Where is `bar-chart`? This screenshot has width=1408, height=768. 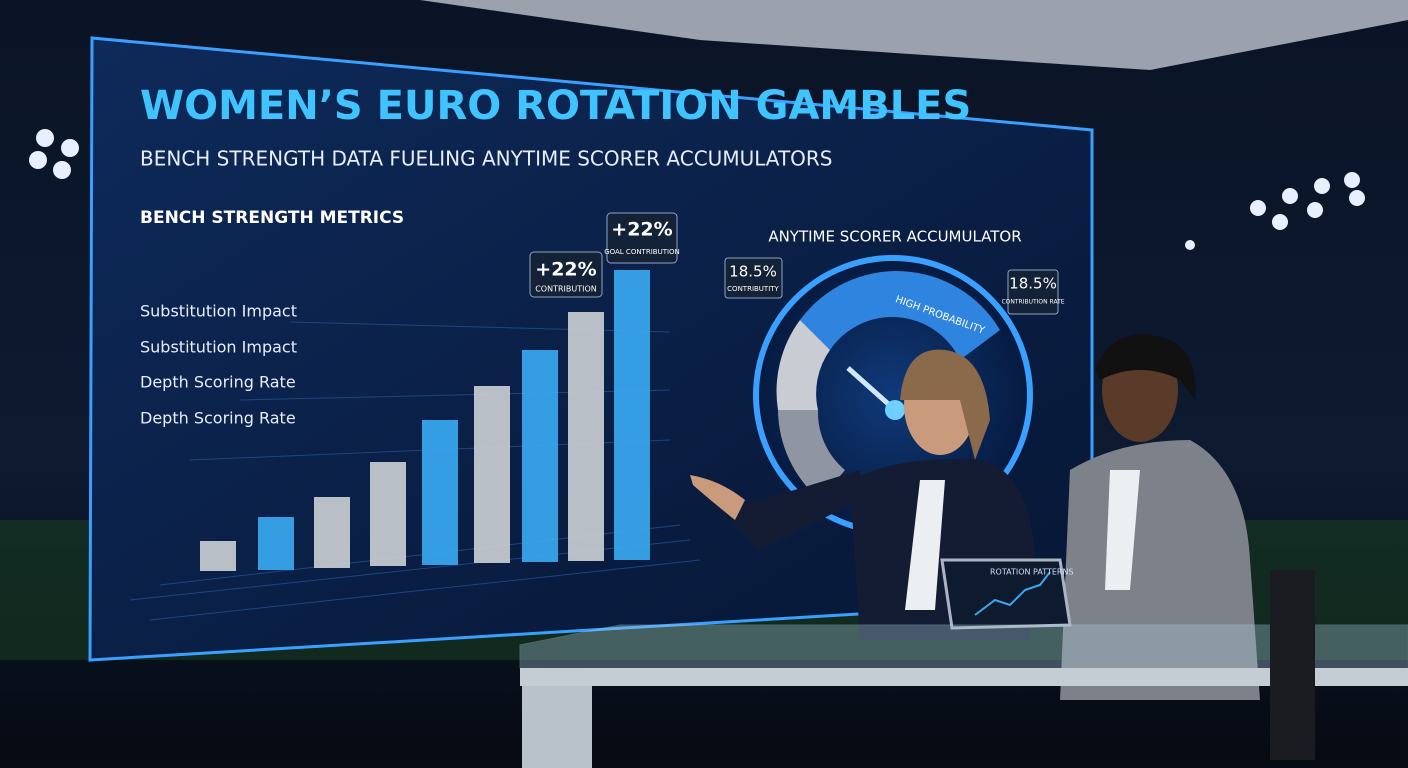 bar-chart is located at coordinates (425, 420).